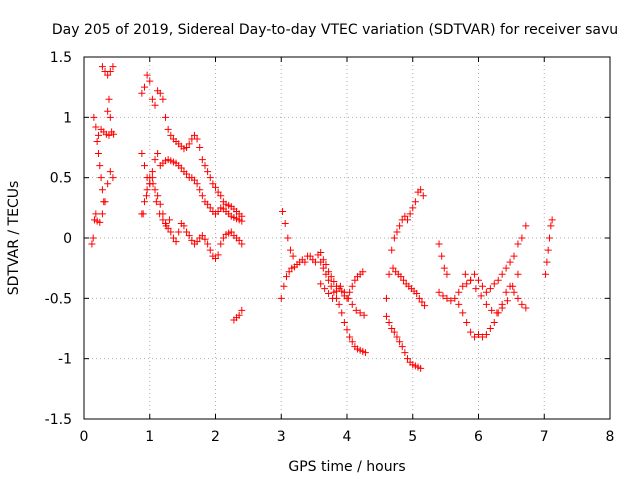 The width and height of the screenshot is (640, 480). I want to click on series-arc-b-cluster, so click(156, 202).